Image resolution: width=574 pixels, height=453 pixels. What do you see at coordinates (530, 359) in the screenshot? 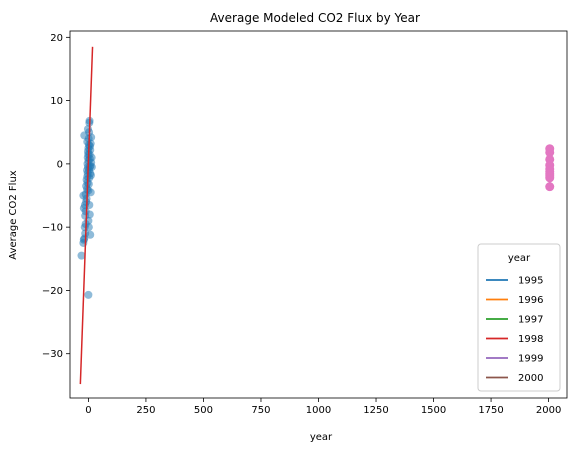
I see `legend-label: 1999` at bounding box center [530, 359].